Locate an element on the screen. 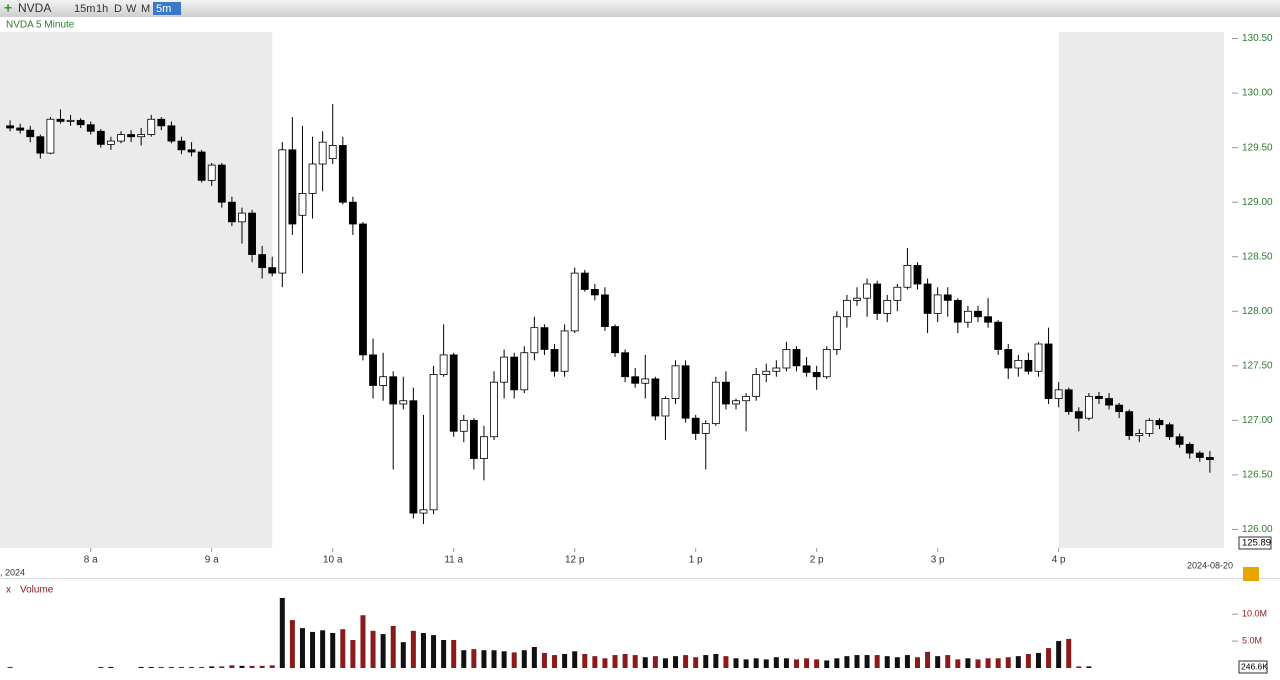  y-tick-label: 127.00 is located at coordinates (1257, 420).